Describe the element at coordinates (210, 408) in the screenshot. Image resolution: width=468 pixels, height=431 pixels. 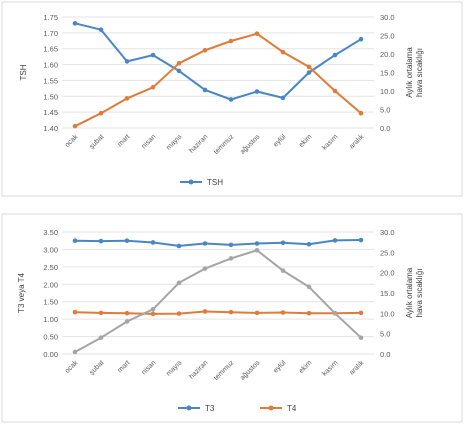
I see `legend-label: T3` at that location.